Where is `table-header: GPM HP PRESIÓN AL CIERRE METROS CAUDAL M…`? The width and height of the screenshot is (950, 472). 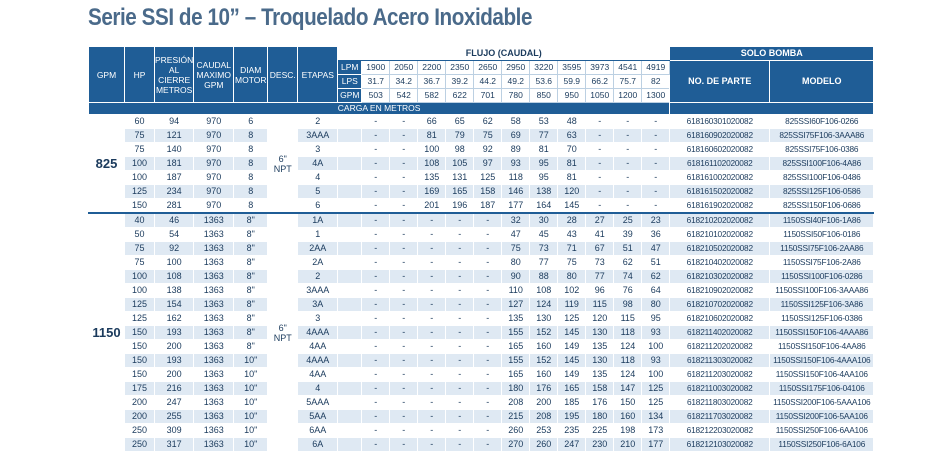 table-header: GPM HP PRESIÓN AL CIERRE METROS CAUDAL M… is located at coordinates (481, 80).